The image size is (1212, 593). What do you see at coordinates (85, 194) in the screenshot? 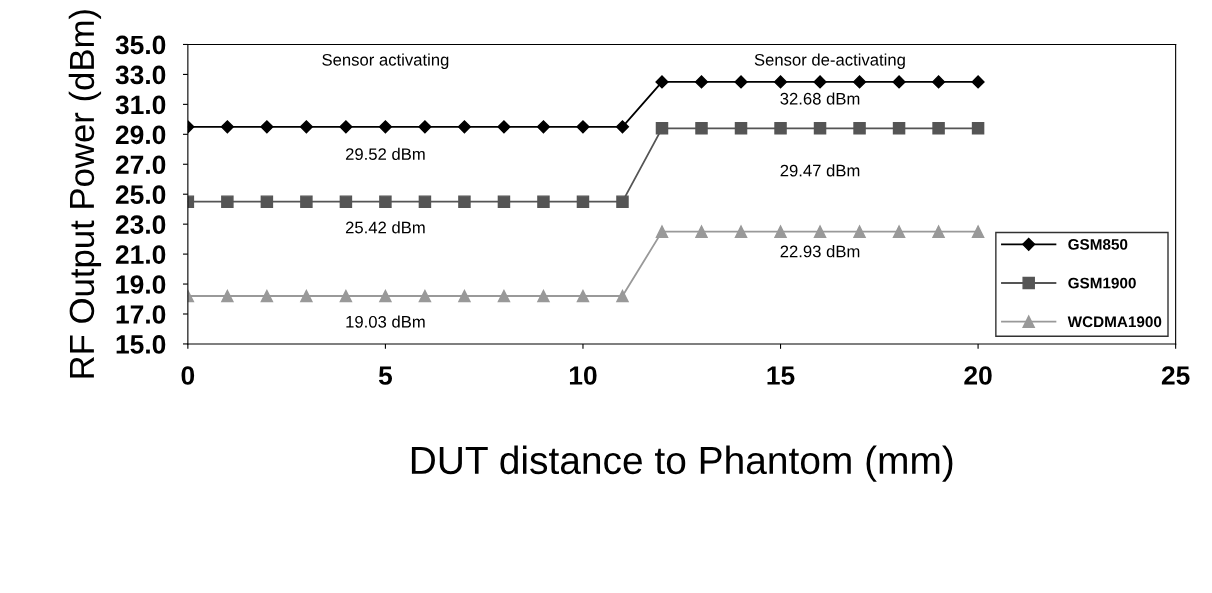
I see `y-axis-title: RF Output Power (dBm)` at bounding box center [85, 194].